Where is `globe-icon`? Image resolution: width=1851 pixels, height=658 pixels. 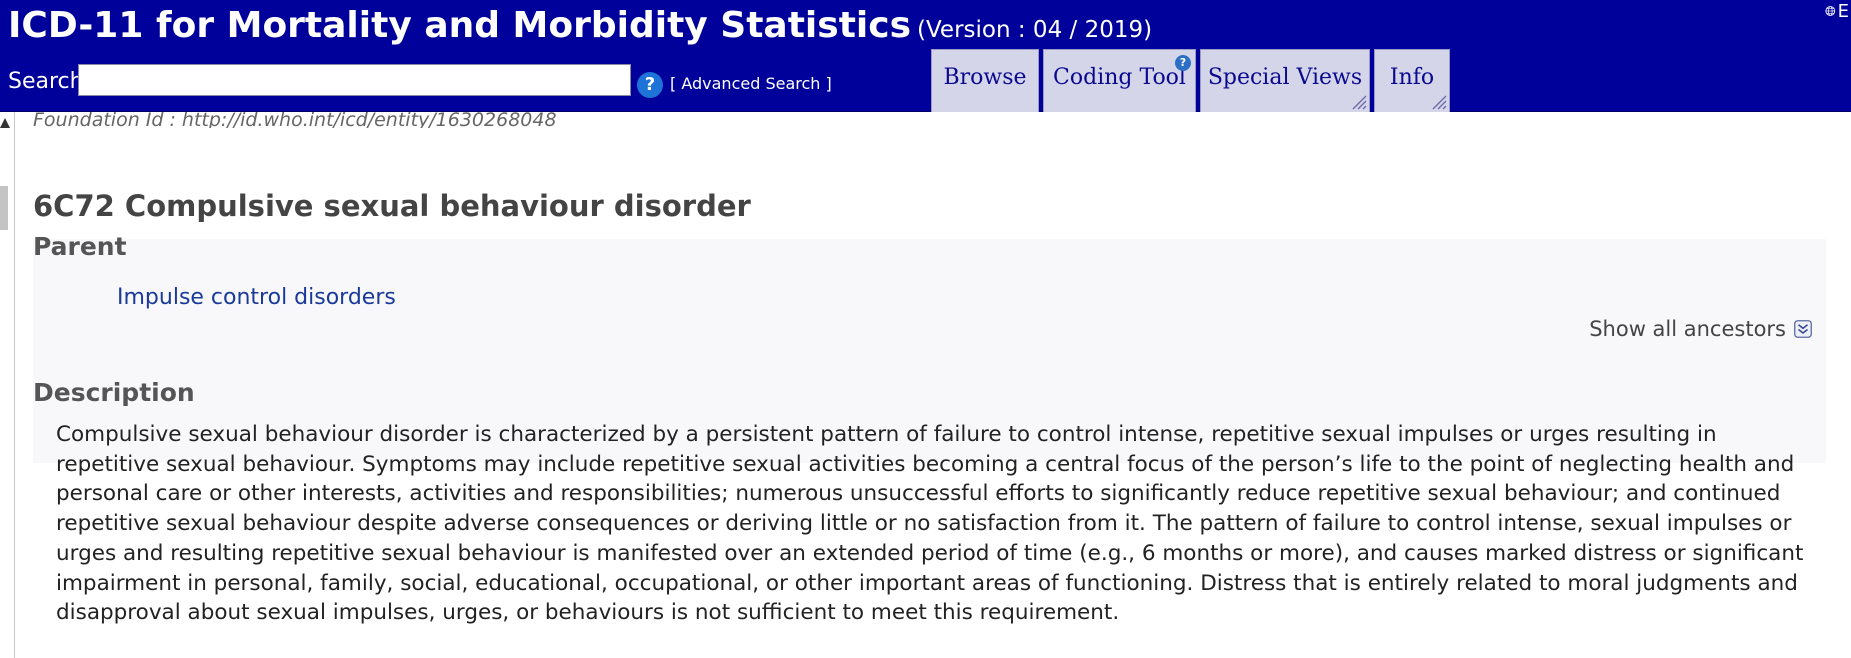
globe-icon is located at coordinates (1830, 11).